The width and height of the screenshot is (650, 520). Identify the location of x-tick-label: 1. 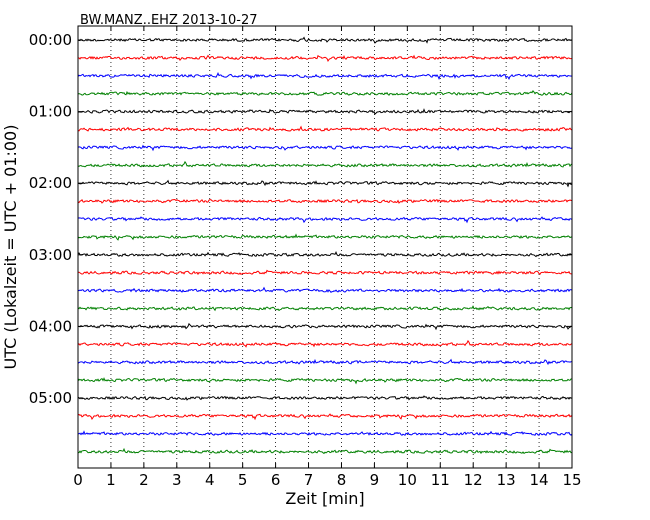
(111, 480).